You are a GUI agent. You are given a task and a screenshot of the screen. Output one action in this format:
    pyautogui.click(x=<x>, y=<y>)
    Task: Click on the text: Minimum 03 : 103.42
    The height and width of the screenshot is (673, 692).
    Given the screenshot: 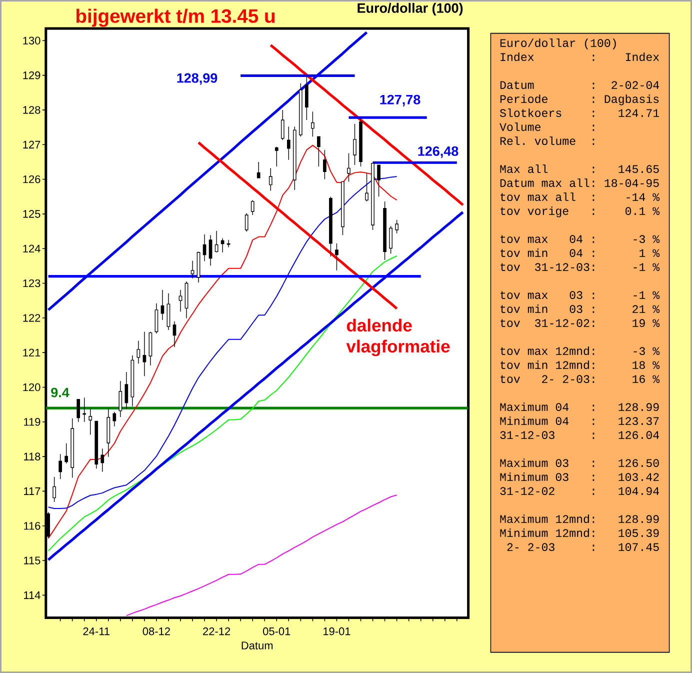 What is the action you would take?
    pyautogui.click(x=579, y=477)
    